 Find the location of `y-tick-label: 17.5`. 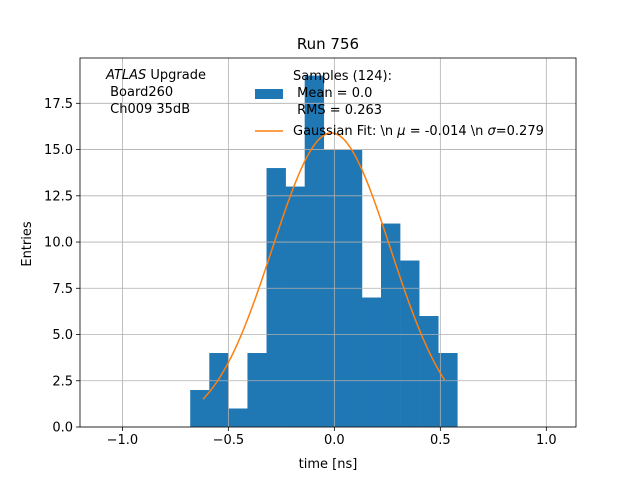

y-tick-label: 17.5 is located at coordinates (58, 104).